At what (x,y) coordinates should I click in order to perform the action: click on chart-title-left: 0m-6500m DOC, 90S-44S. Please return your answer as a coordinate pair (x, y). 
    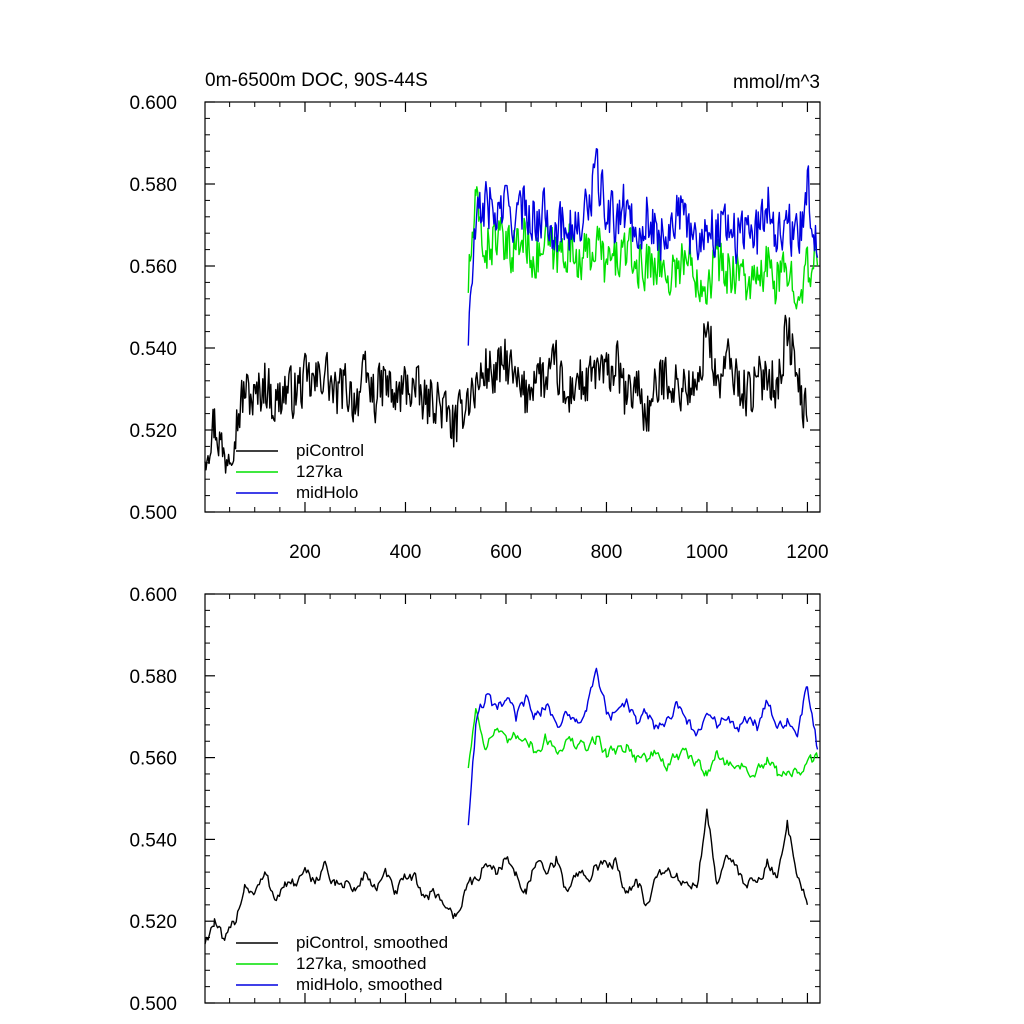
    Looking at the image, I should click on (316, 80).